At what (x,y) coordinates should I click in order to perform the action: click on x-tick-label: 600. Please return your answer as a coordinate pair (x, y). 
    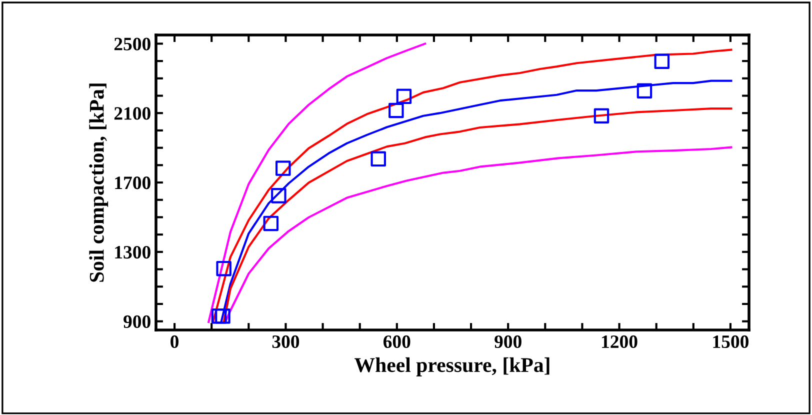
    Looking at the image, I should click on (396, 341).